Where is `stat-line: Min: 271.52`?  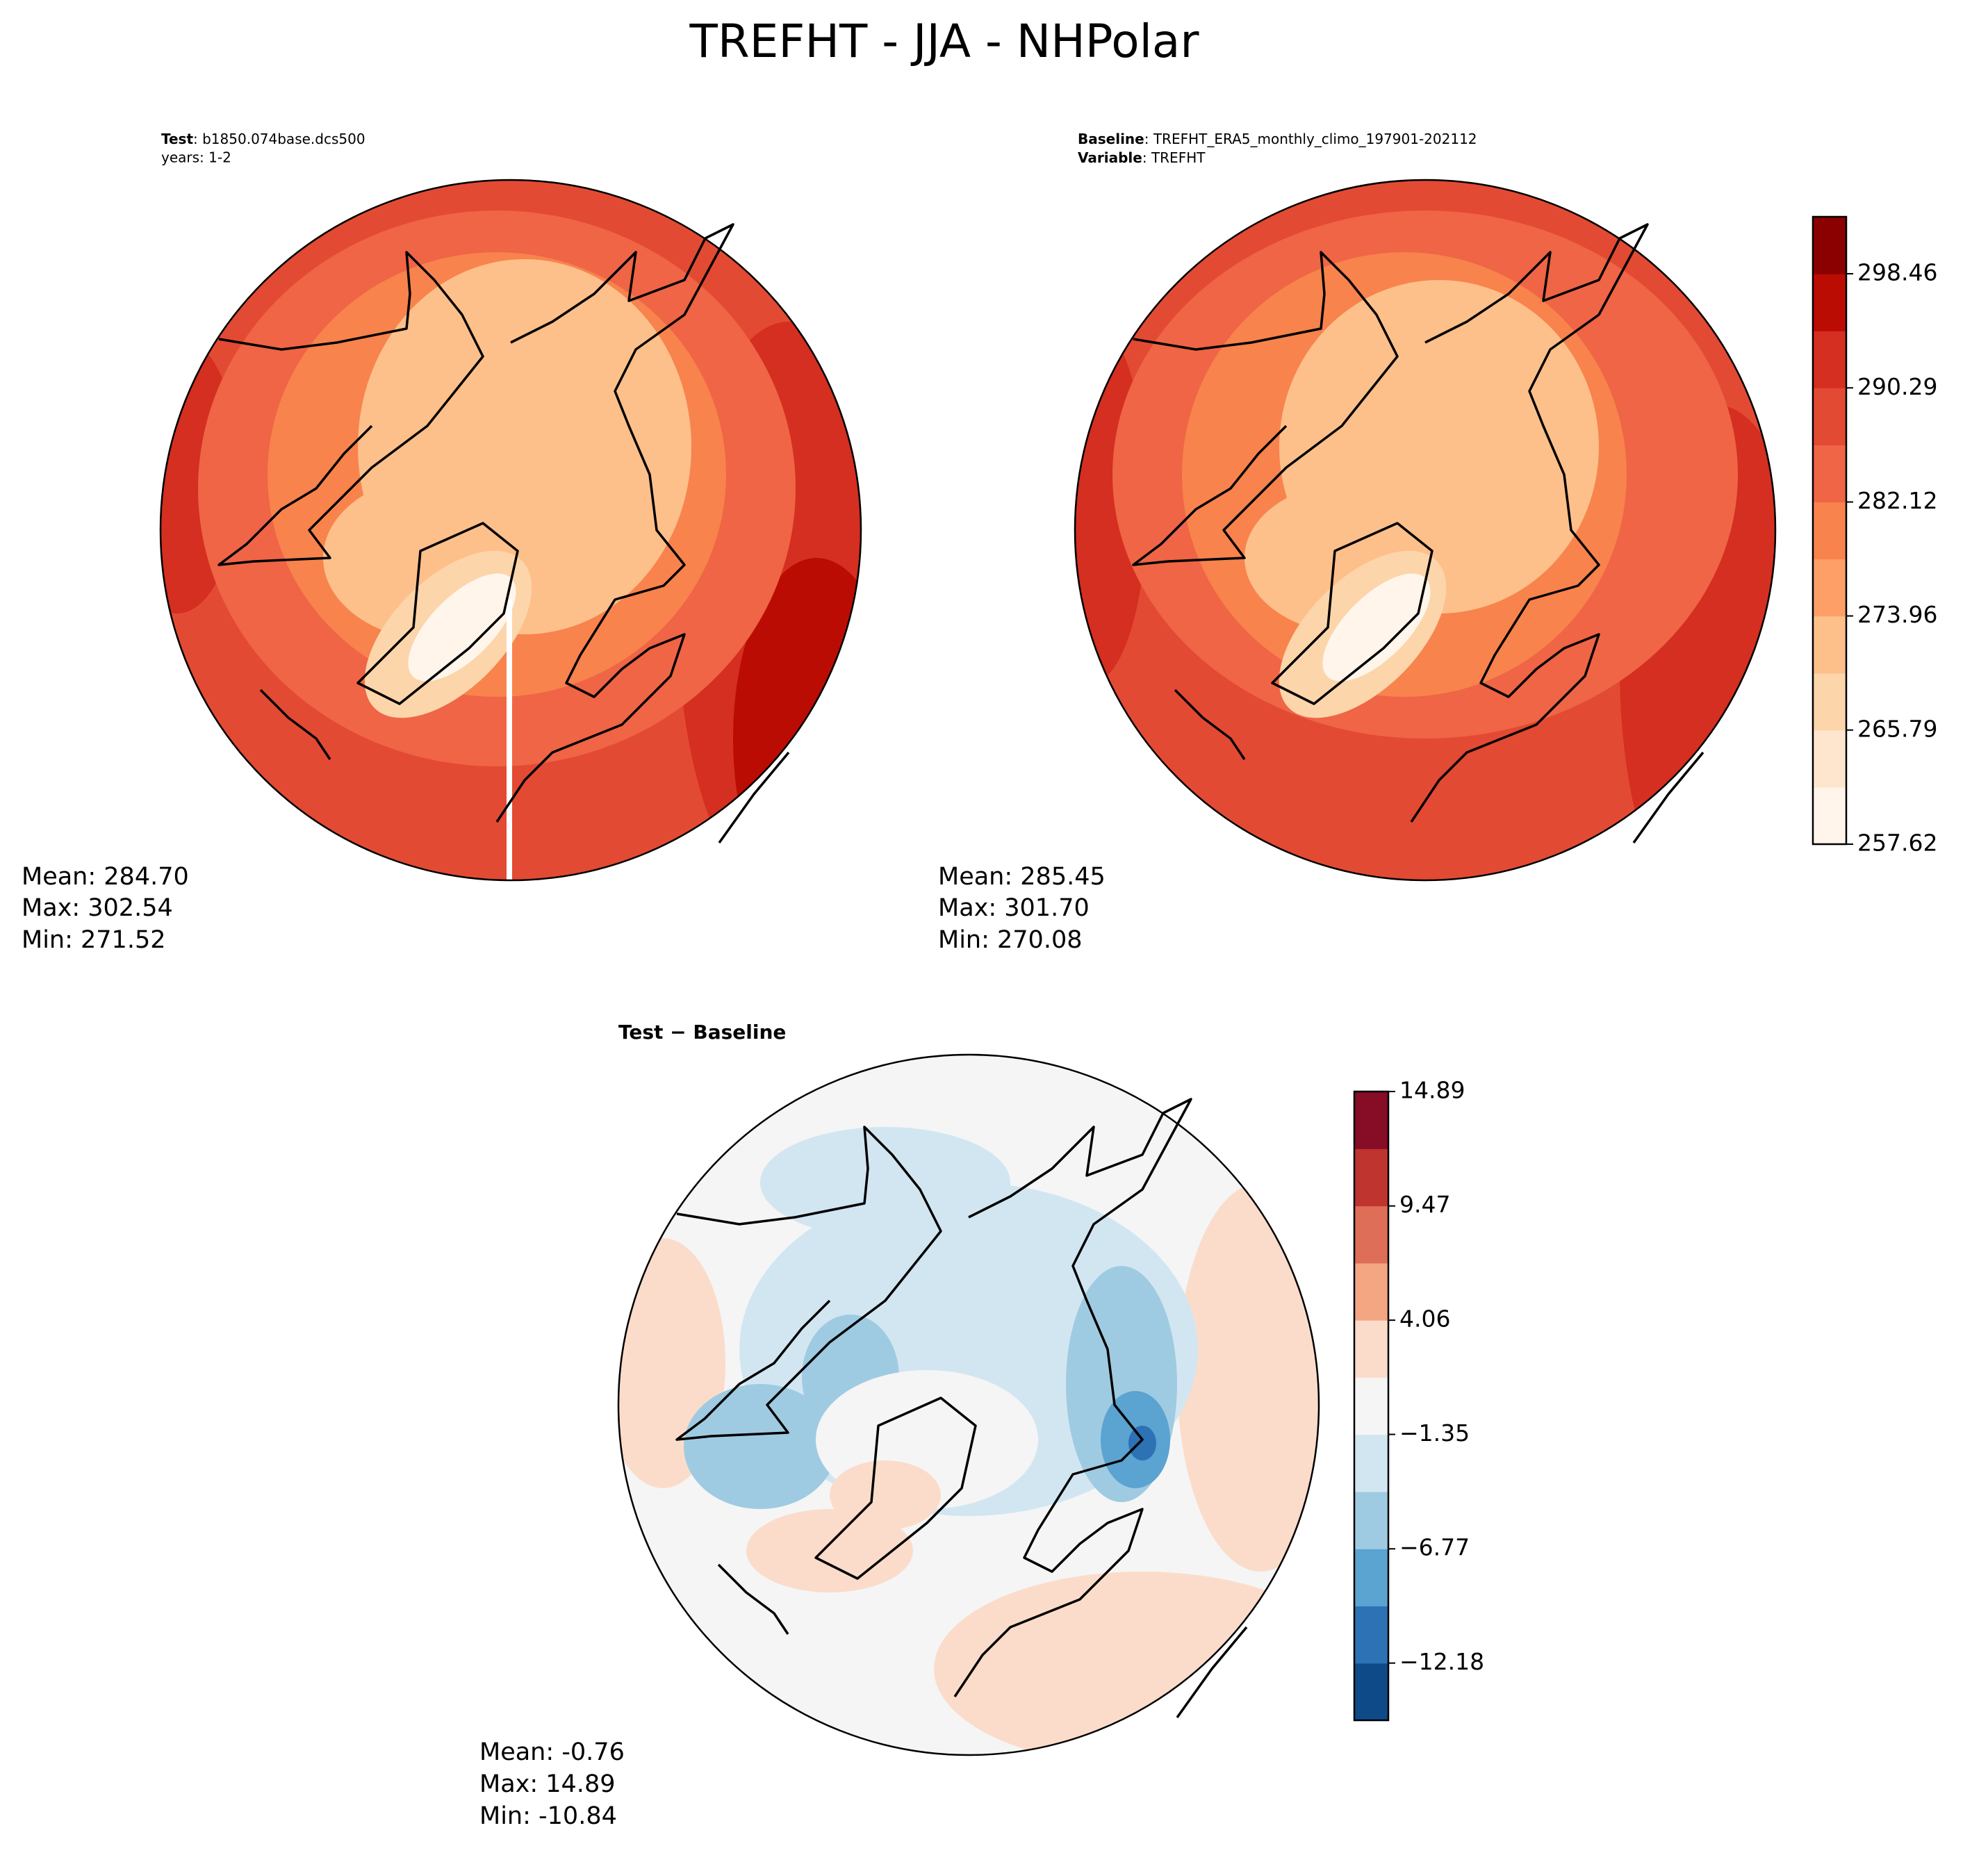
stat-line: Min: 271.52 is located at coordinates (94, 940).